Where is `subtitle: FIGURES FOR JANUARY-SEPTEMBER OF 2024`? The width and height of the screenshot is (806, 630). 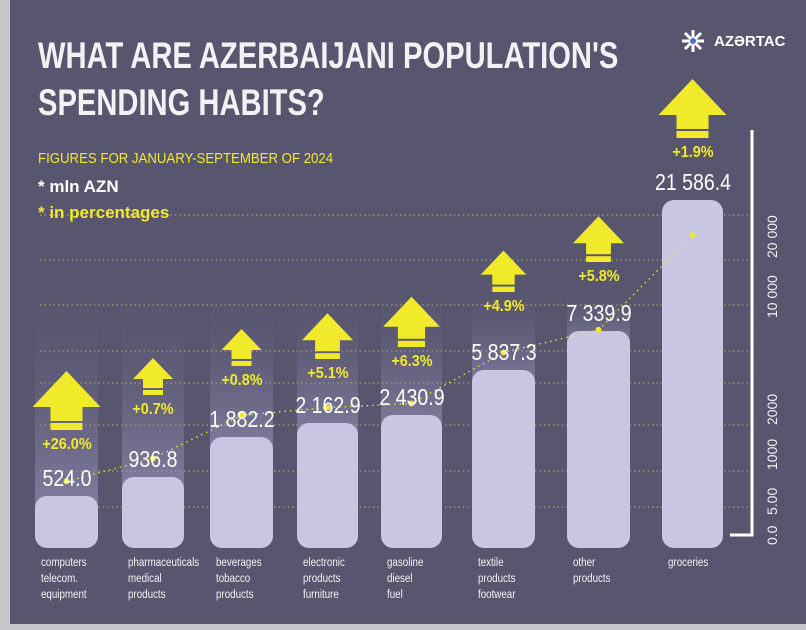
subtitle: FIGURES FOR JANUARY-SEPTEMBER OF 2024 is located at coordinates (186, 158).